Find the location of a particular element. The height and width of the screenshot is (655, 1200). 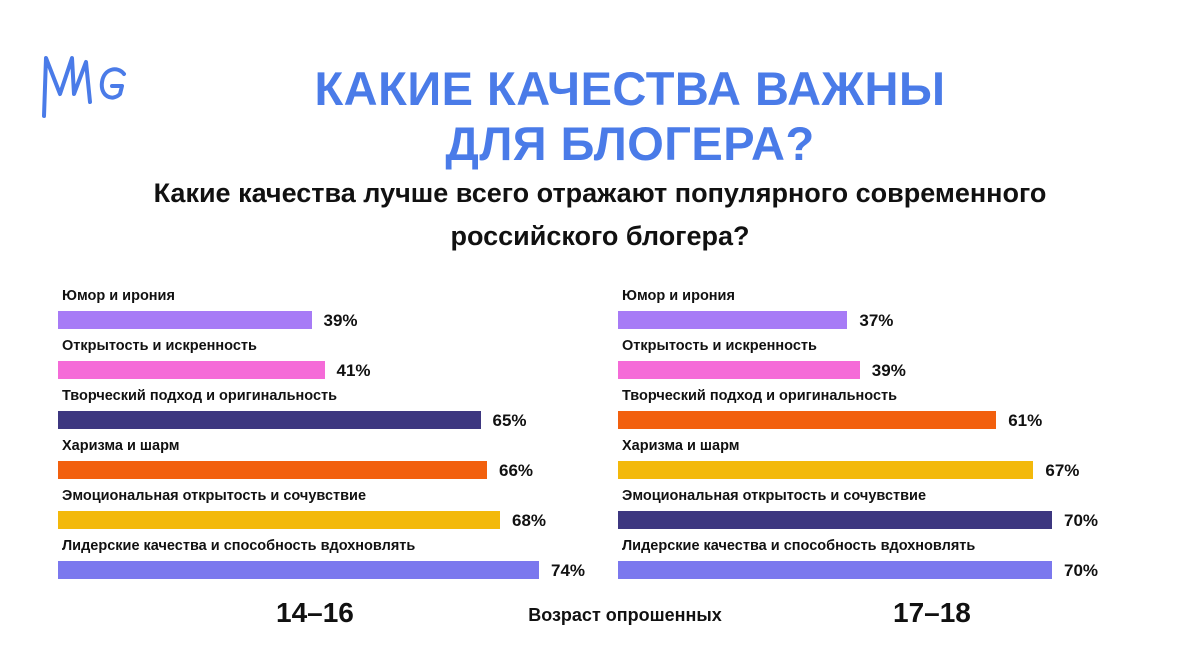

value-label: 67% is located at coordinates (1062, 470).